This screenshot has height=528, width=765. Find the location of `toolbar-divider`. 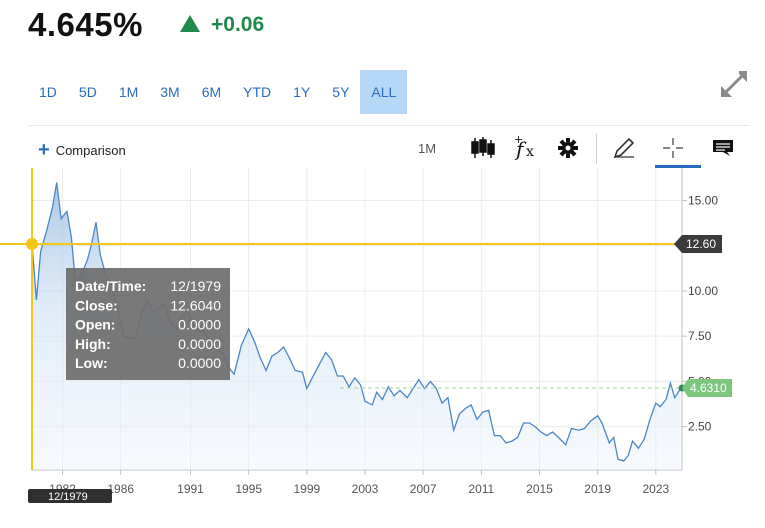

toolbar-divider is located at coordinates (389, 125).